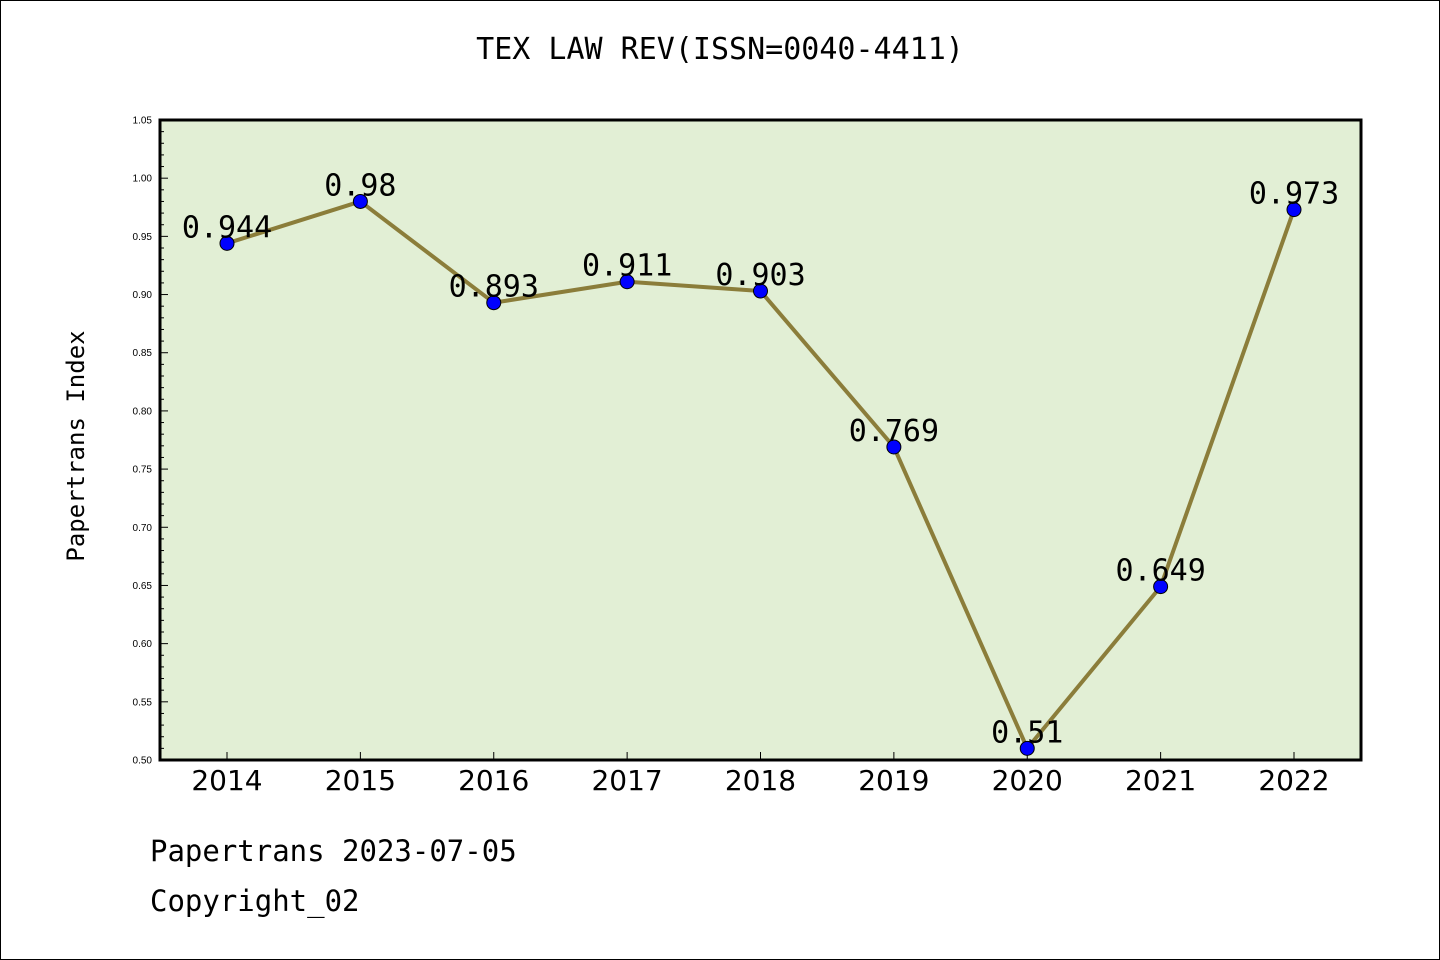  Describe the element at coordinates (143, 470) in the screenshot. I see `y-tick-label: 0.75` at that location.